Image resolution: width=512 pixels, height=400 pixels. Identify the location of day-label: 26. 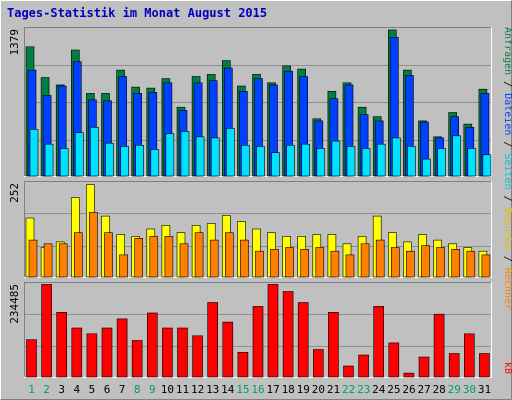
(408, 389).